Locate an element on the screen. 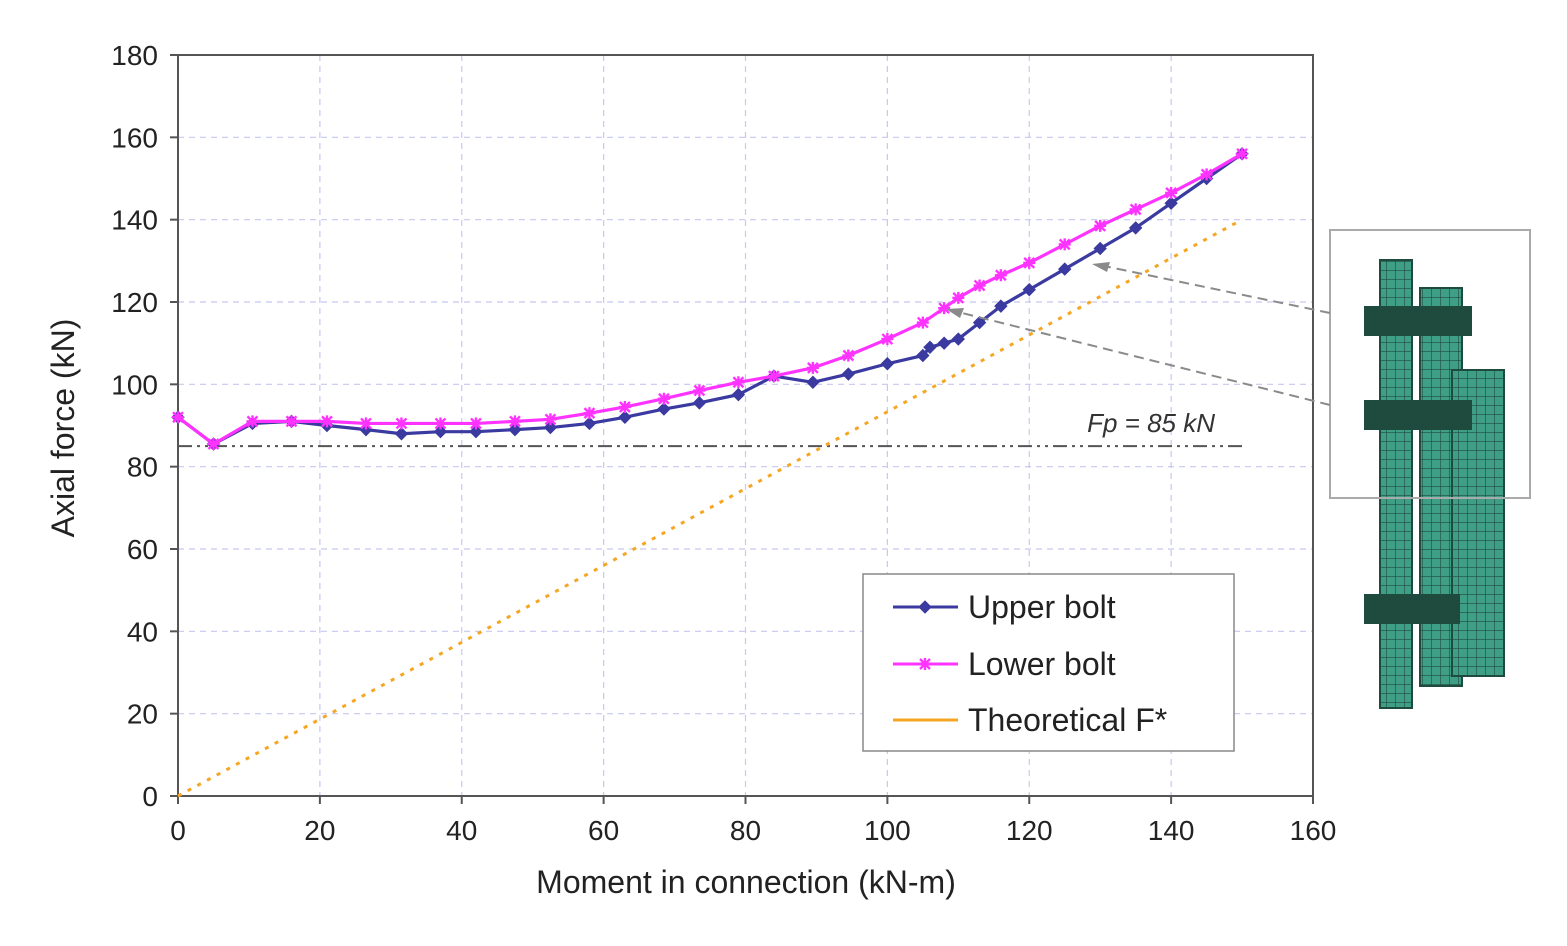 Image resolution: width=1567 pixels, height=946 pixels. x-tick-label: 0 is located at coordinates (178, 830).